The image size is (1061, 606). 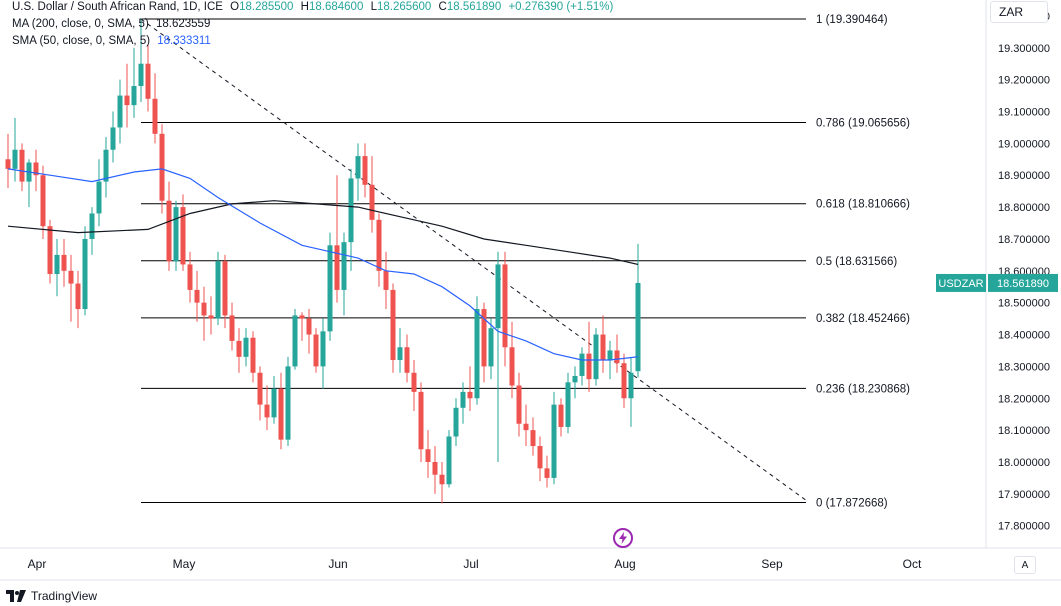 What do you see at coordinates (863, 319) in the screenshot?
I see `fib-level-label: 0.382 (18.452466)` at bounding box center [863, 319].